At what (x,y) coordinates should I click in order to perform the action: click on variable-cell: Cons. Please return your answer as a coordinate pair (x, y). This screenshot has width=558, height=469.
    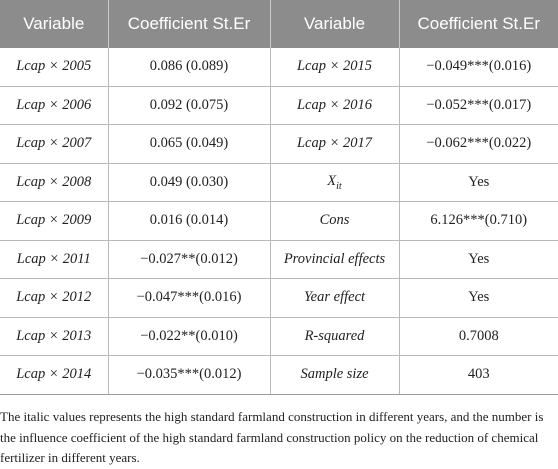
    Looking at the image, I should click on (335, 221).